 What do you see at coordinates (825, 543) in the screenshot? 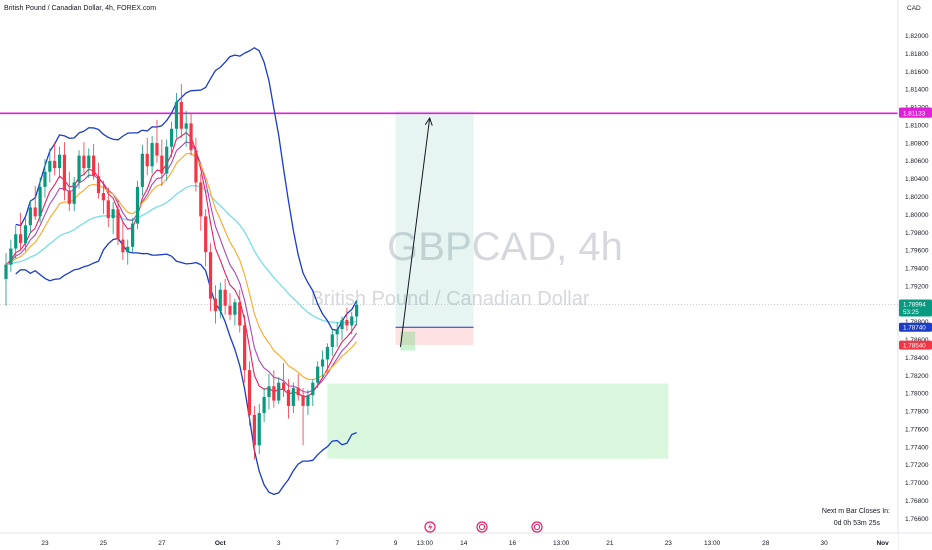
I see `time-tick-label: 30` at bounding box center [825, 543].